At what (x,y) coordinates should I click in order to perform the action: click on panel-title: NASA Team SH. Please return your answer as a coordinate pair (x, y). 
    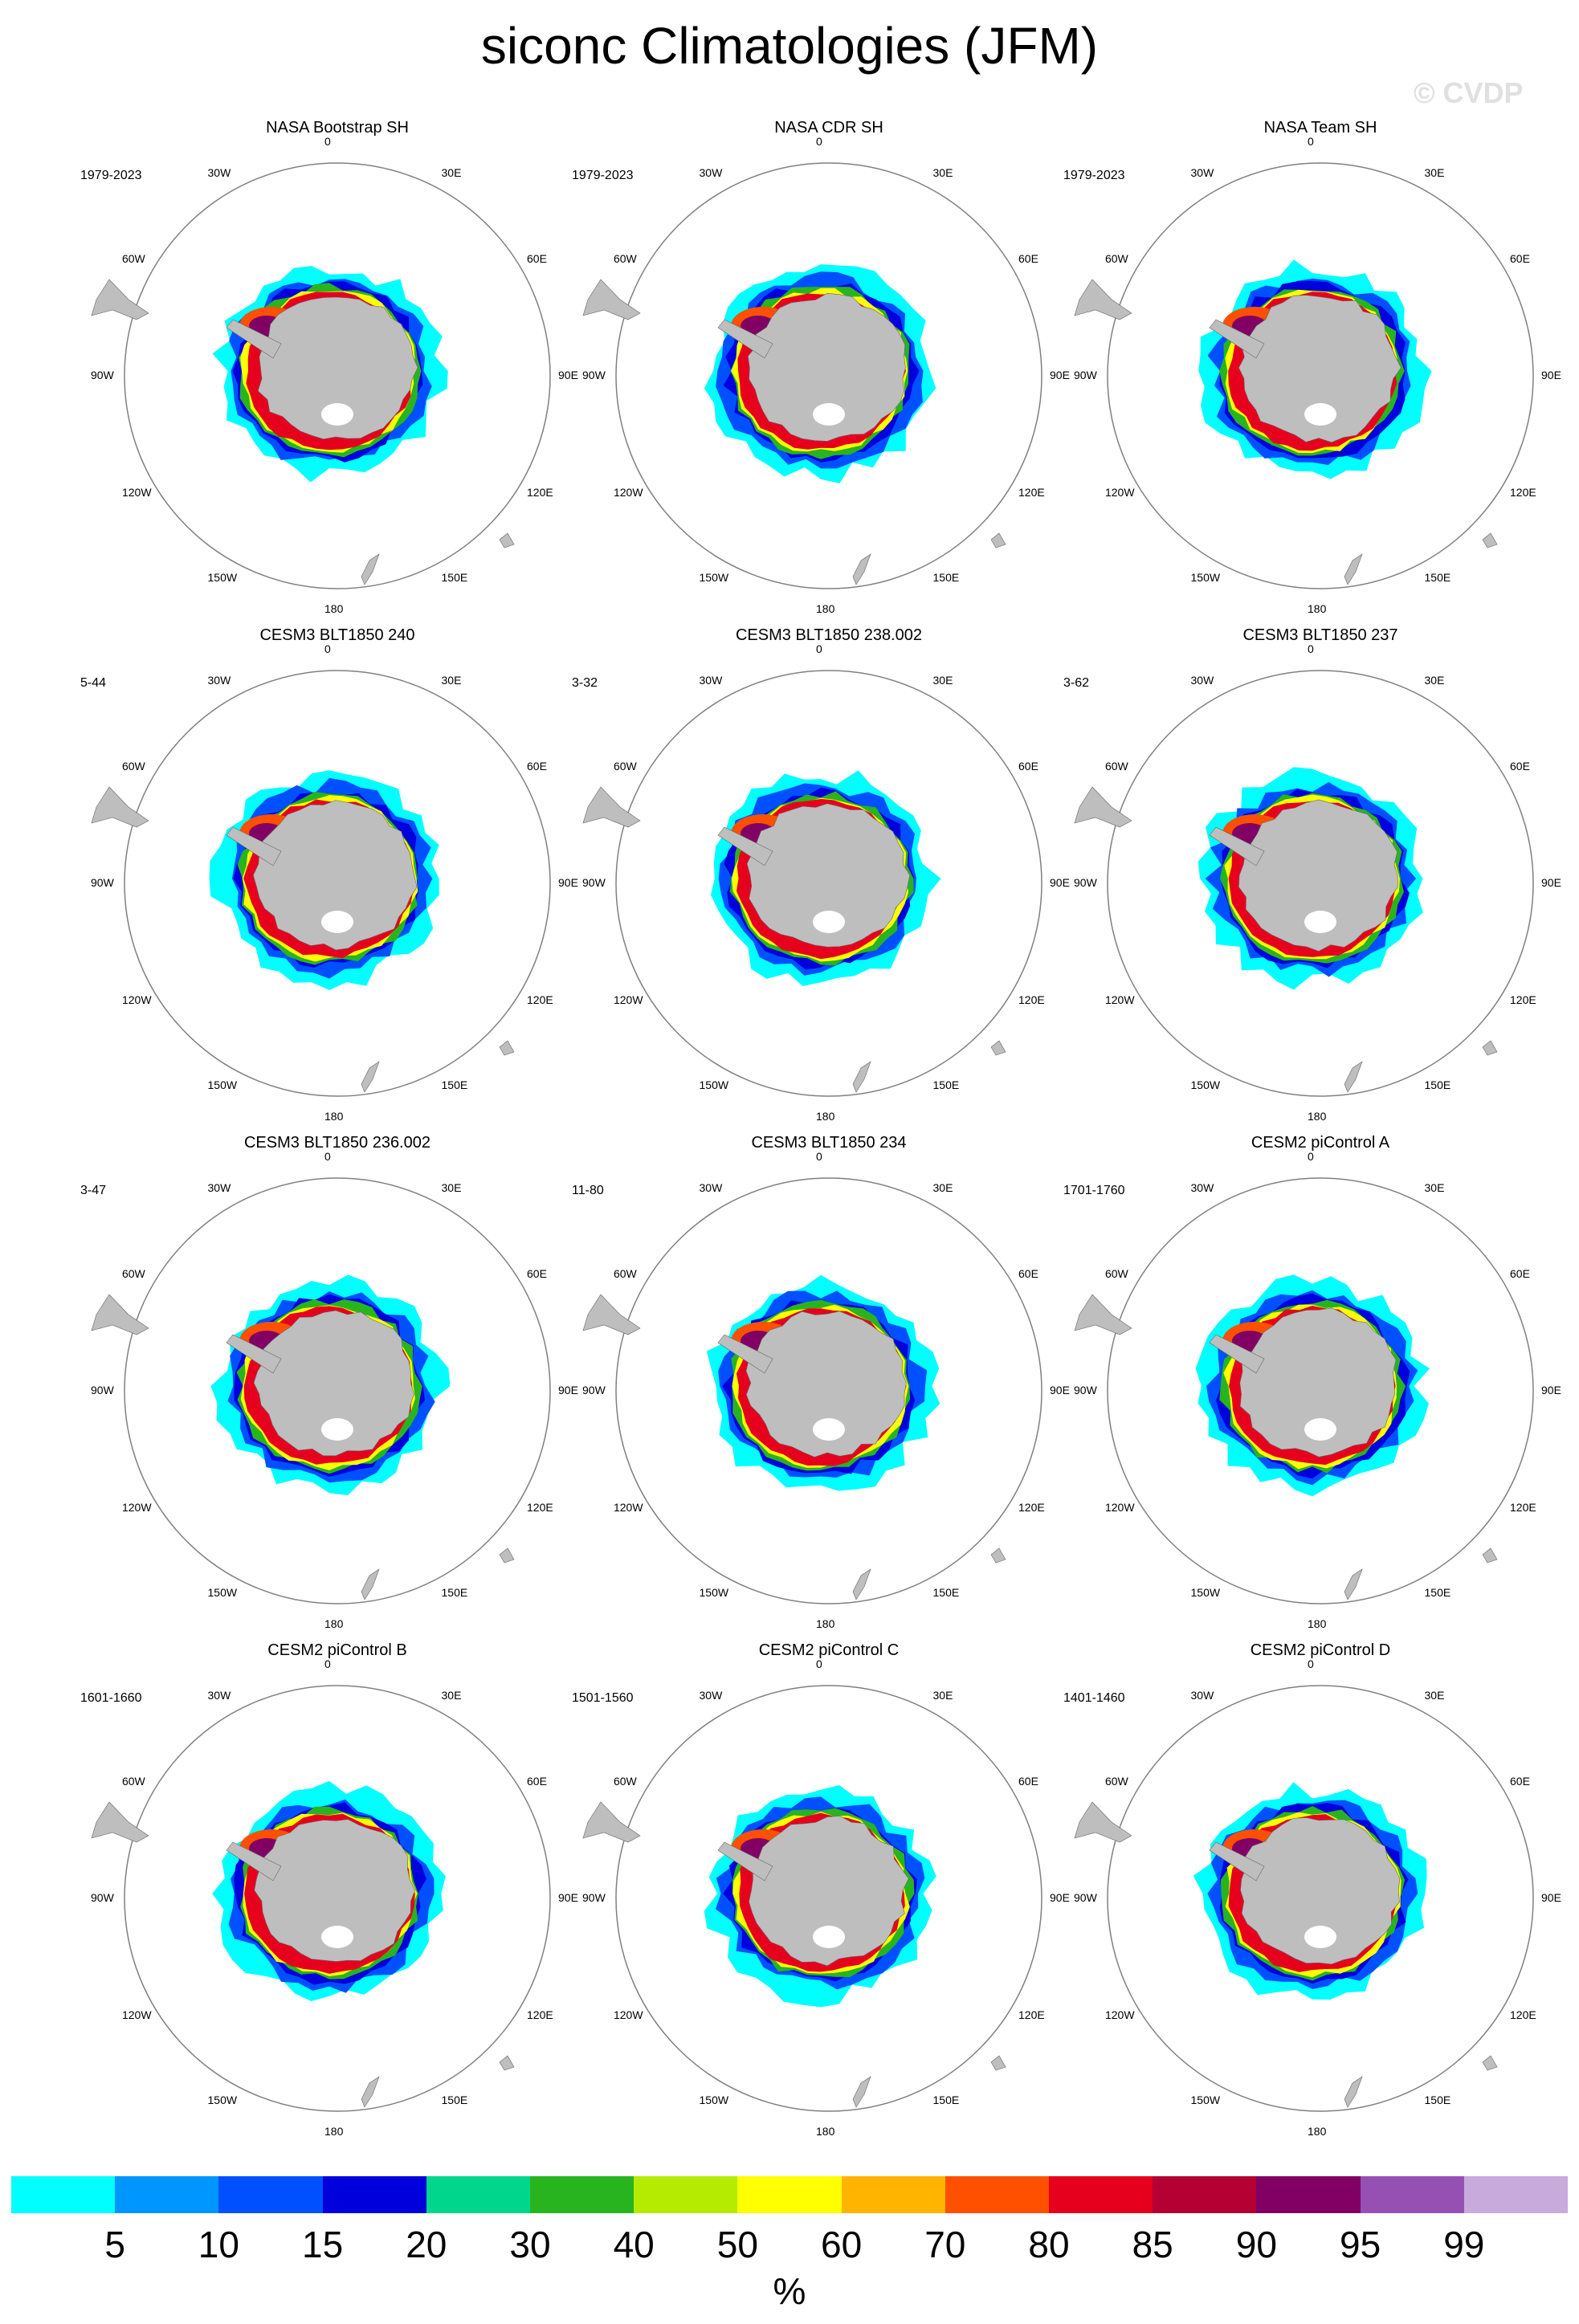
    Looking at the image, I should click on (1320, 128).